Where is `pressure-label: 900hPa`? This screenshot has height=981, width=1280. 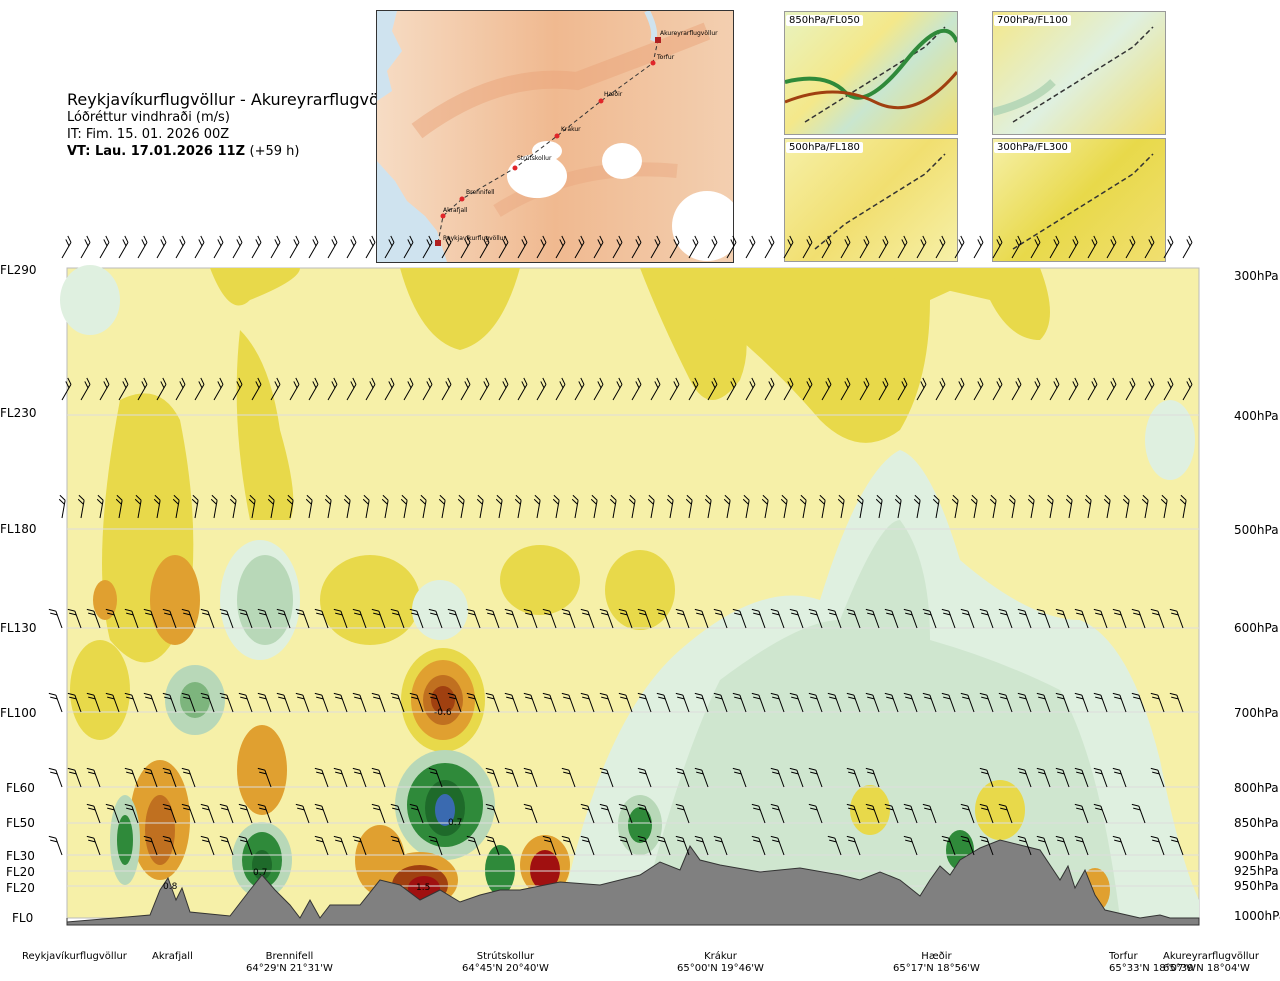 pressure-label: 900hPa is located at coordinates (1256, 856).